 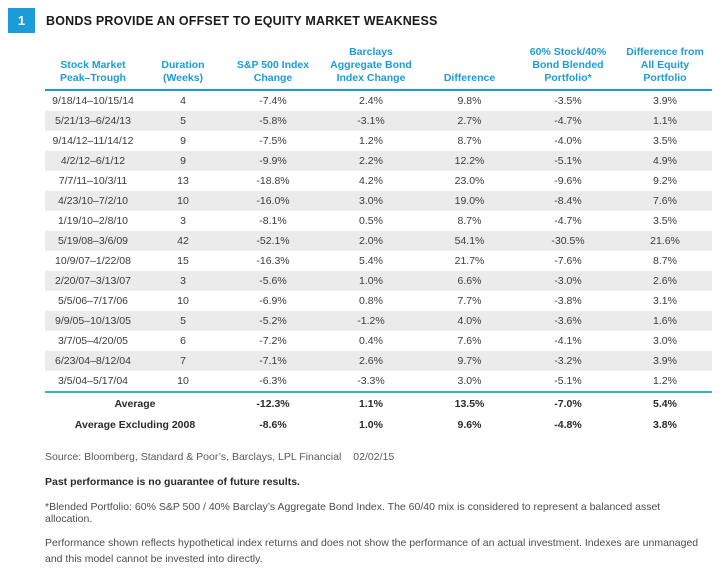 What do you see at coordinates (183, 361) in the screenshot?
I see `table-cell: 7` at bounding box center [183, 361].